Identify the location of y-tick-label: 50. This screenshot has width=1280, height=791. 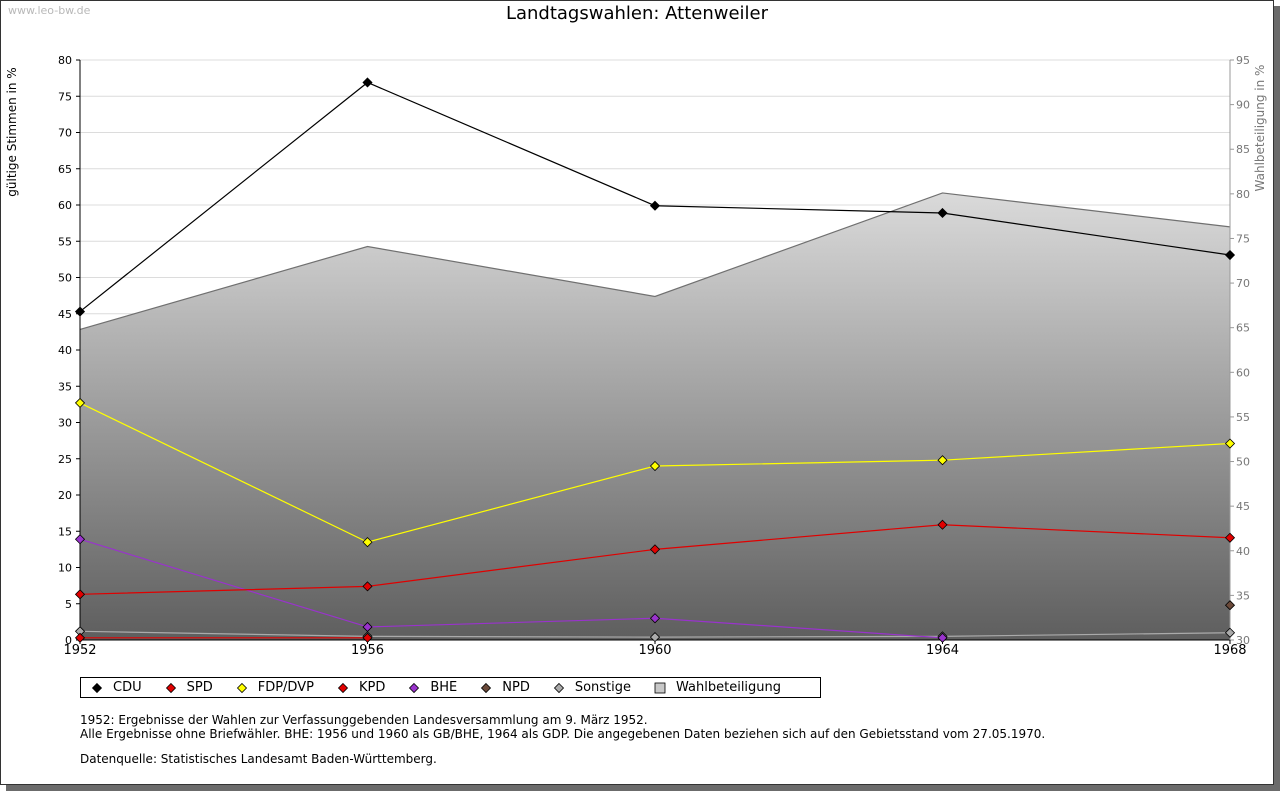
(65, 278).